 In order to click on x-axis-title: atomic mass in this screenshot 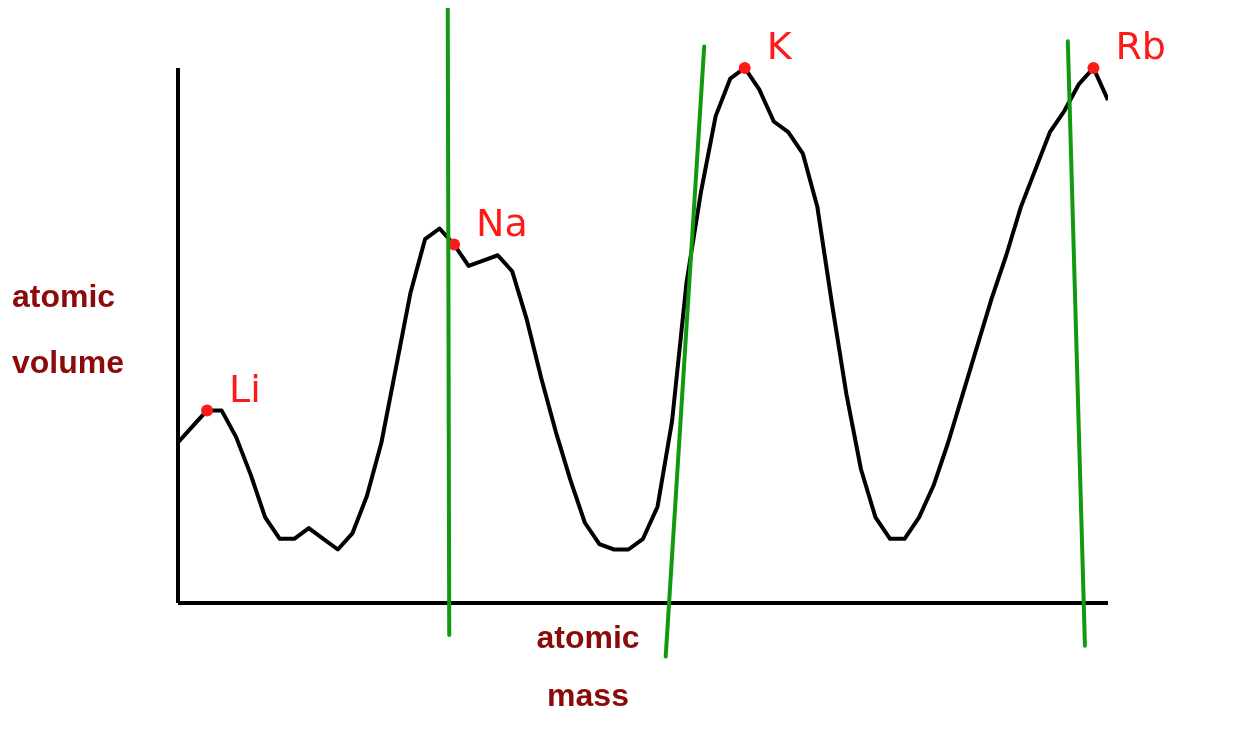, I will do `click(588, 666)`.